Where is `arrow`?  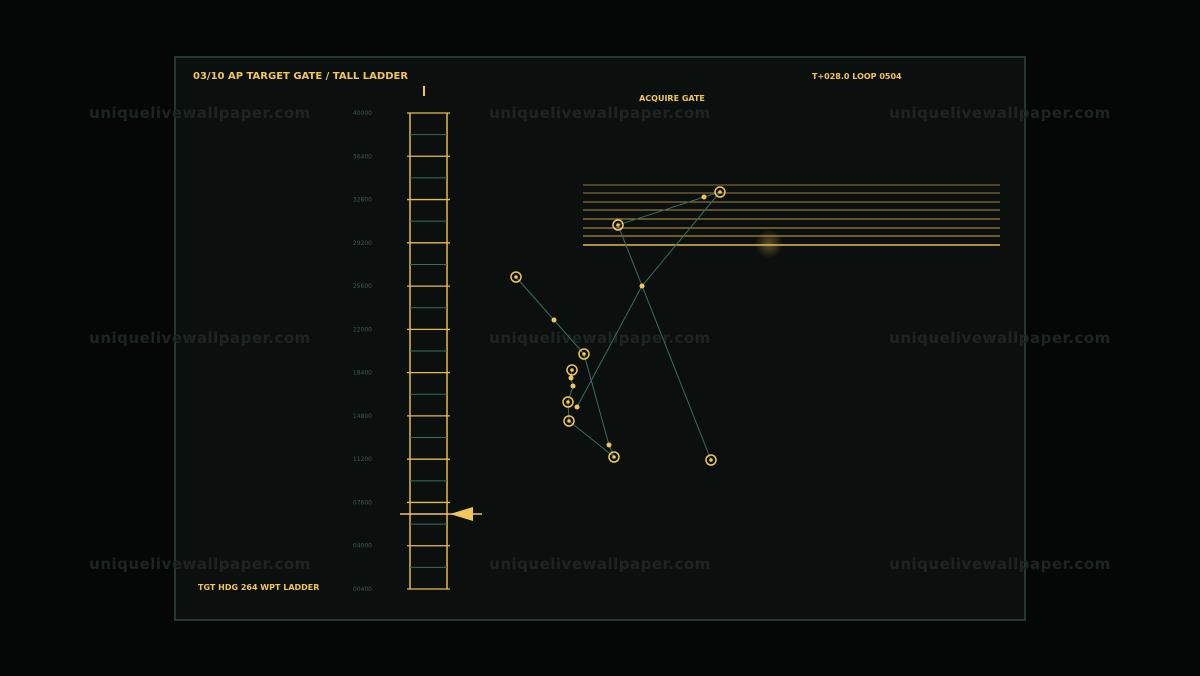
arrow is located at coordinates (441, 514).